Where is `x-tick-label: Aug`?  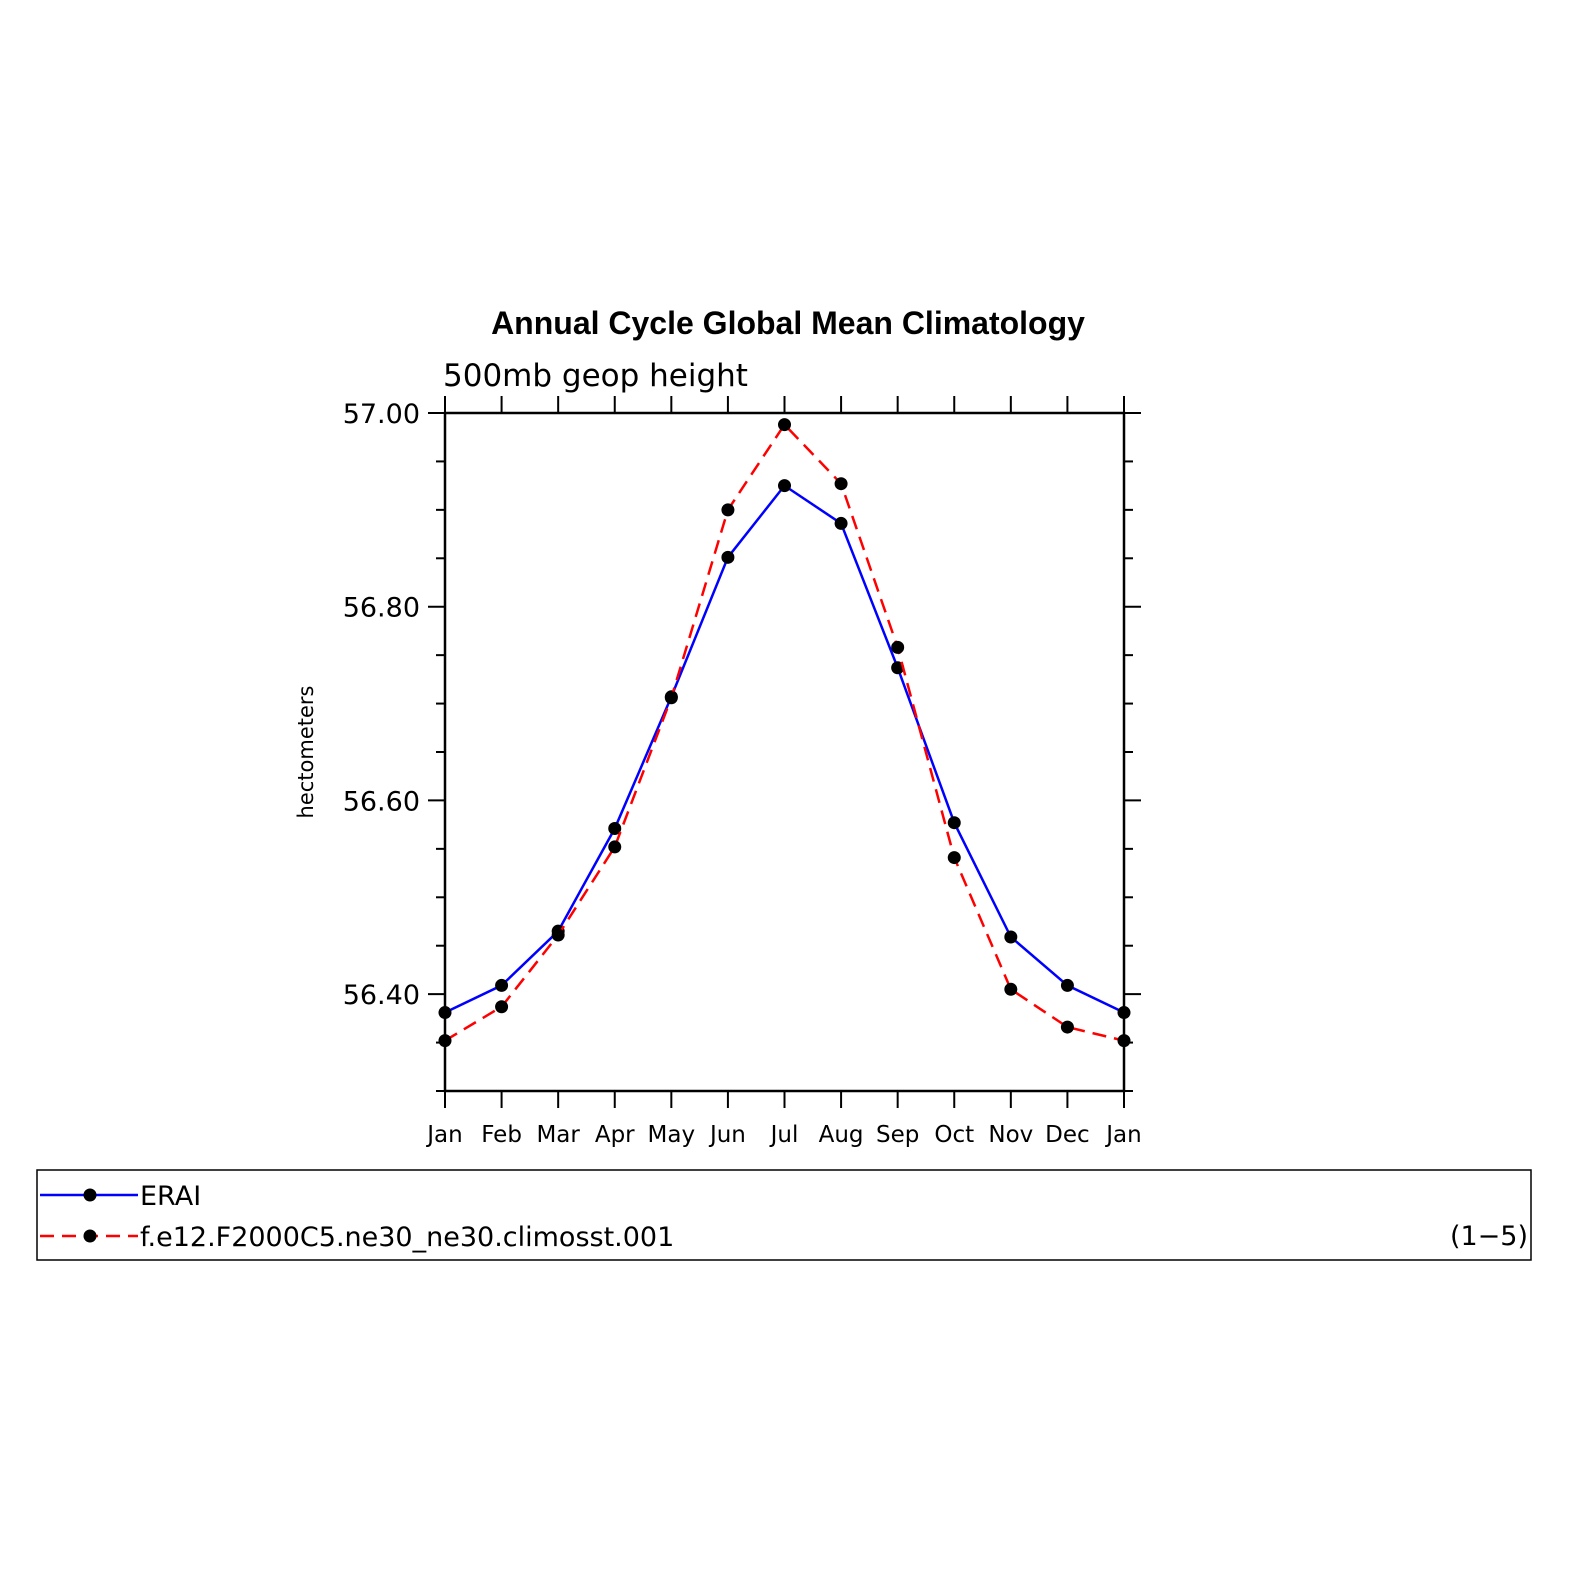 x-tick-label: Aug is located at coordinates (841, 1135).